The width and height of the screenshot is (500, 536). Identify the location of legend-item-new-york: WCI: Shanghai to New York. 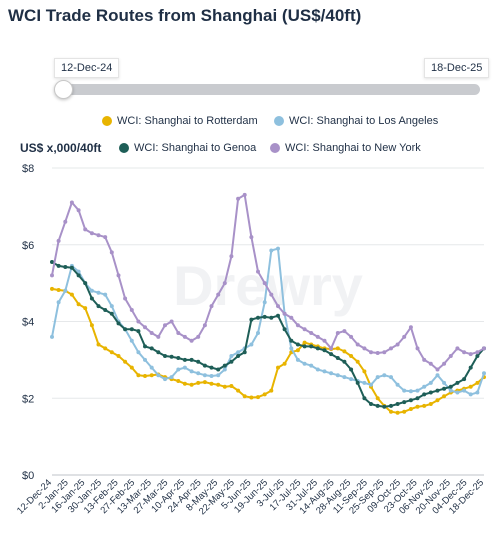
(345, 148).